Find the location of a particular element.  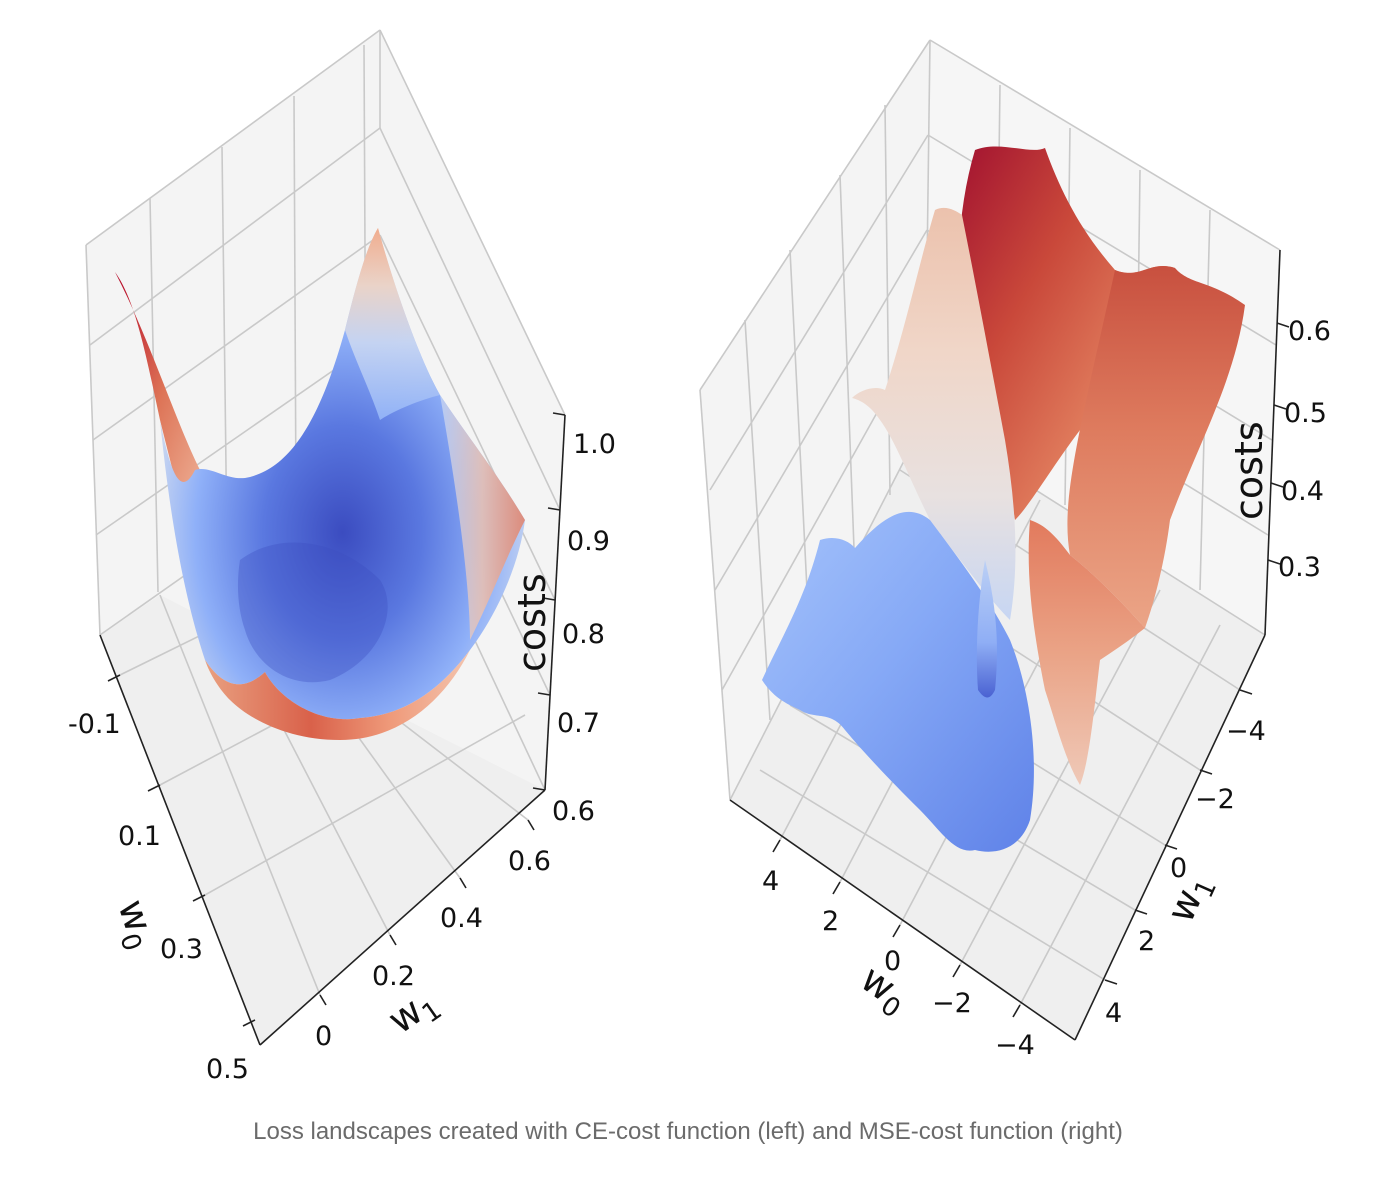

right-surface-front-blue is located at coordinates (898, 681).